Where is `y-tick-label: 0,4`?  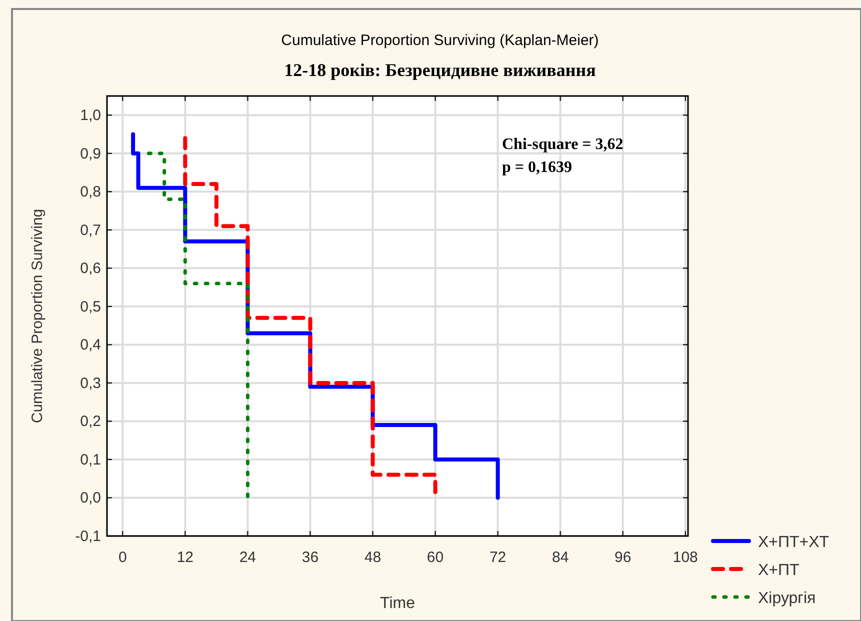 y-tick-label: 0,4 is located at coordinates (90, 345).